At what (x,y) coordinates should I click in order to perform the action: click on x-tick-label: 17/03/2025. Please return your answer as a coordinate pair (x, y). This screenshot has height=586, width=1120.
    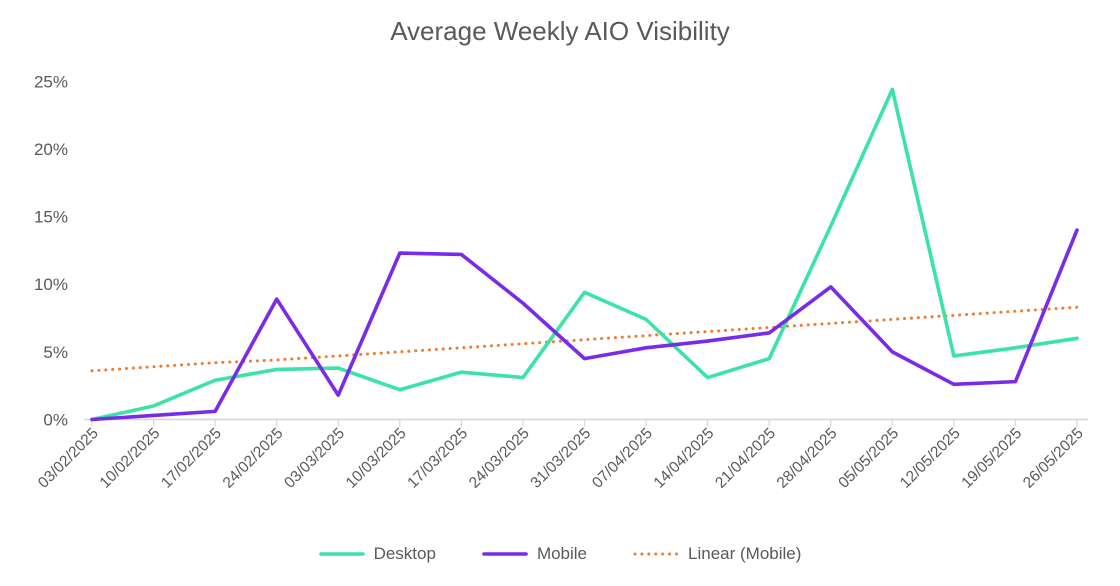
    Looking at the image, I should click on (437, 458).